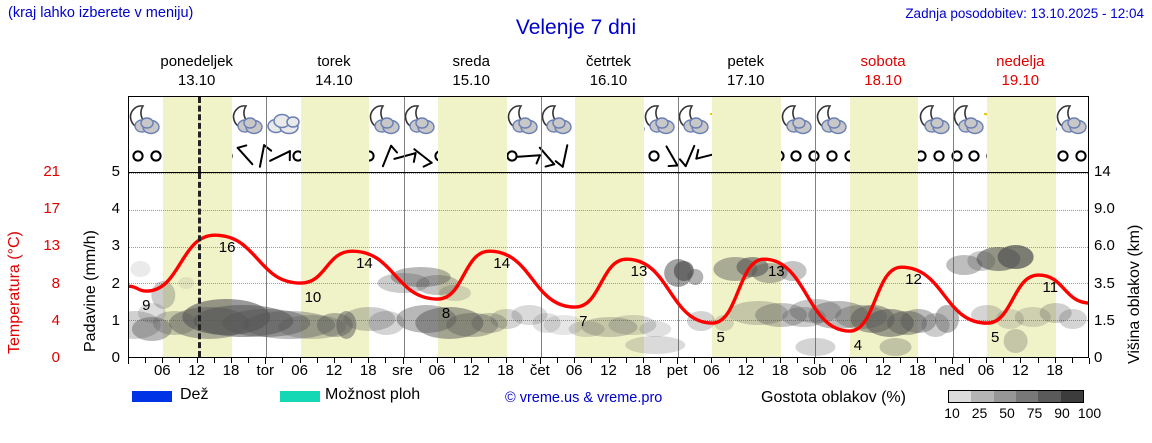 Image resolution: width=1152 pixels, height=443 pixels. What do you see at coordinates (227, 248) in the screenshot?
I see `temperature-value-label: 16` at bounding box center [227, 248].